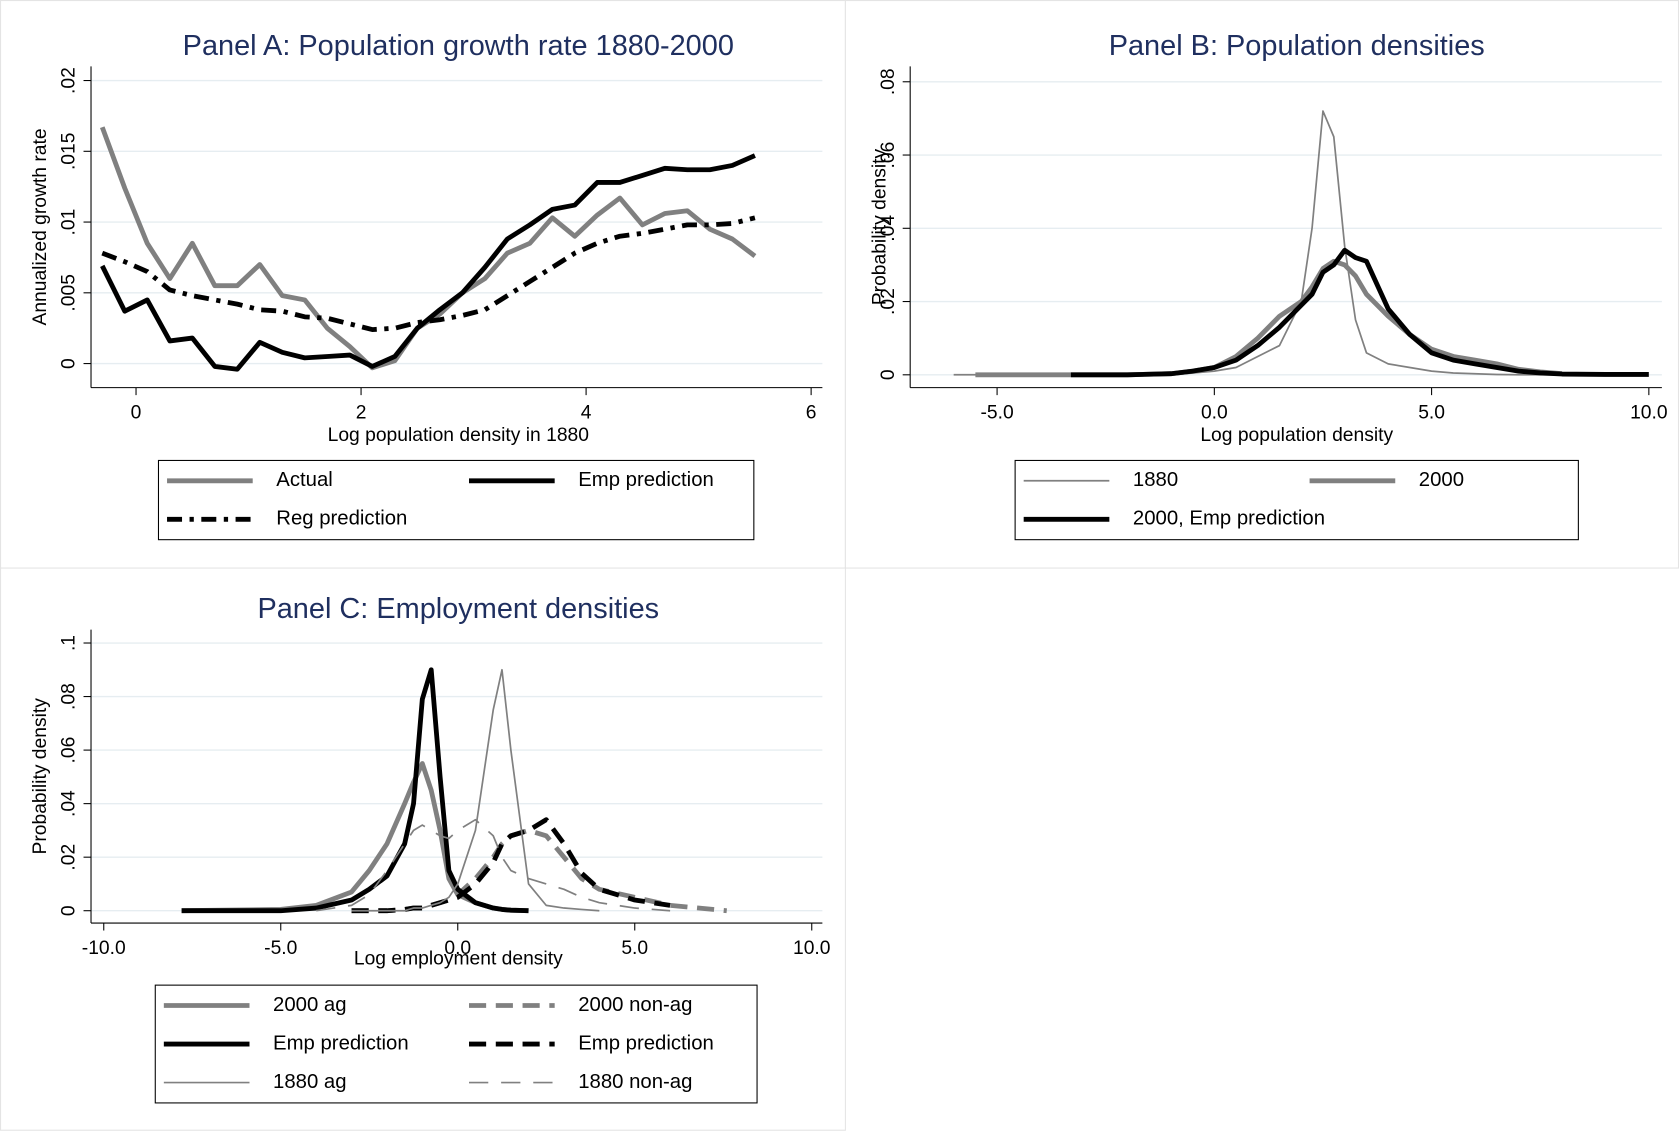 The image size is (1679, 1131). I want to click on y-axis-label: Annualized growth rate, so click(40, 226).